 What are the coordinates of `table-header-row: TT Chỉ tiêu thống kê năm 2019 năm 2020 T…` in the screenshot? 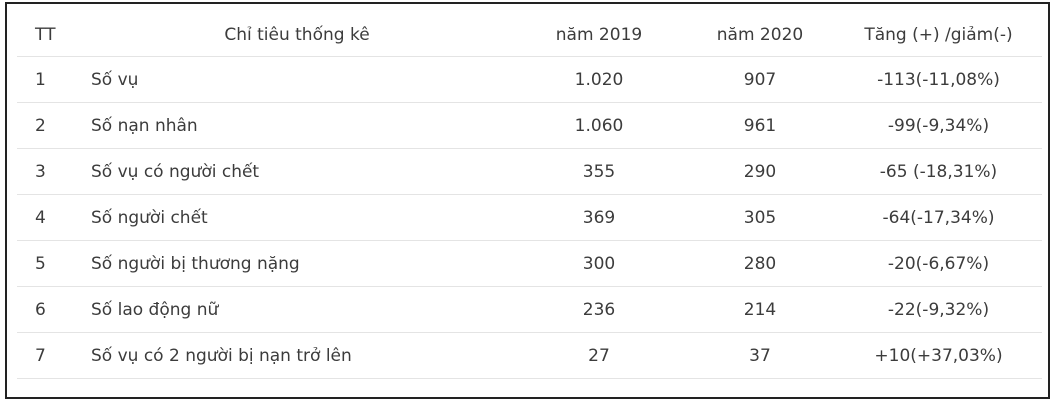 It's located at (529, 35).